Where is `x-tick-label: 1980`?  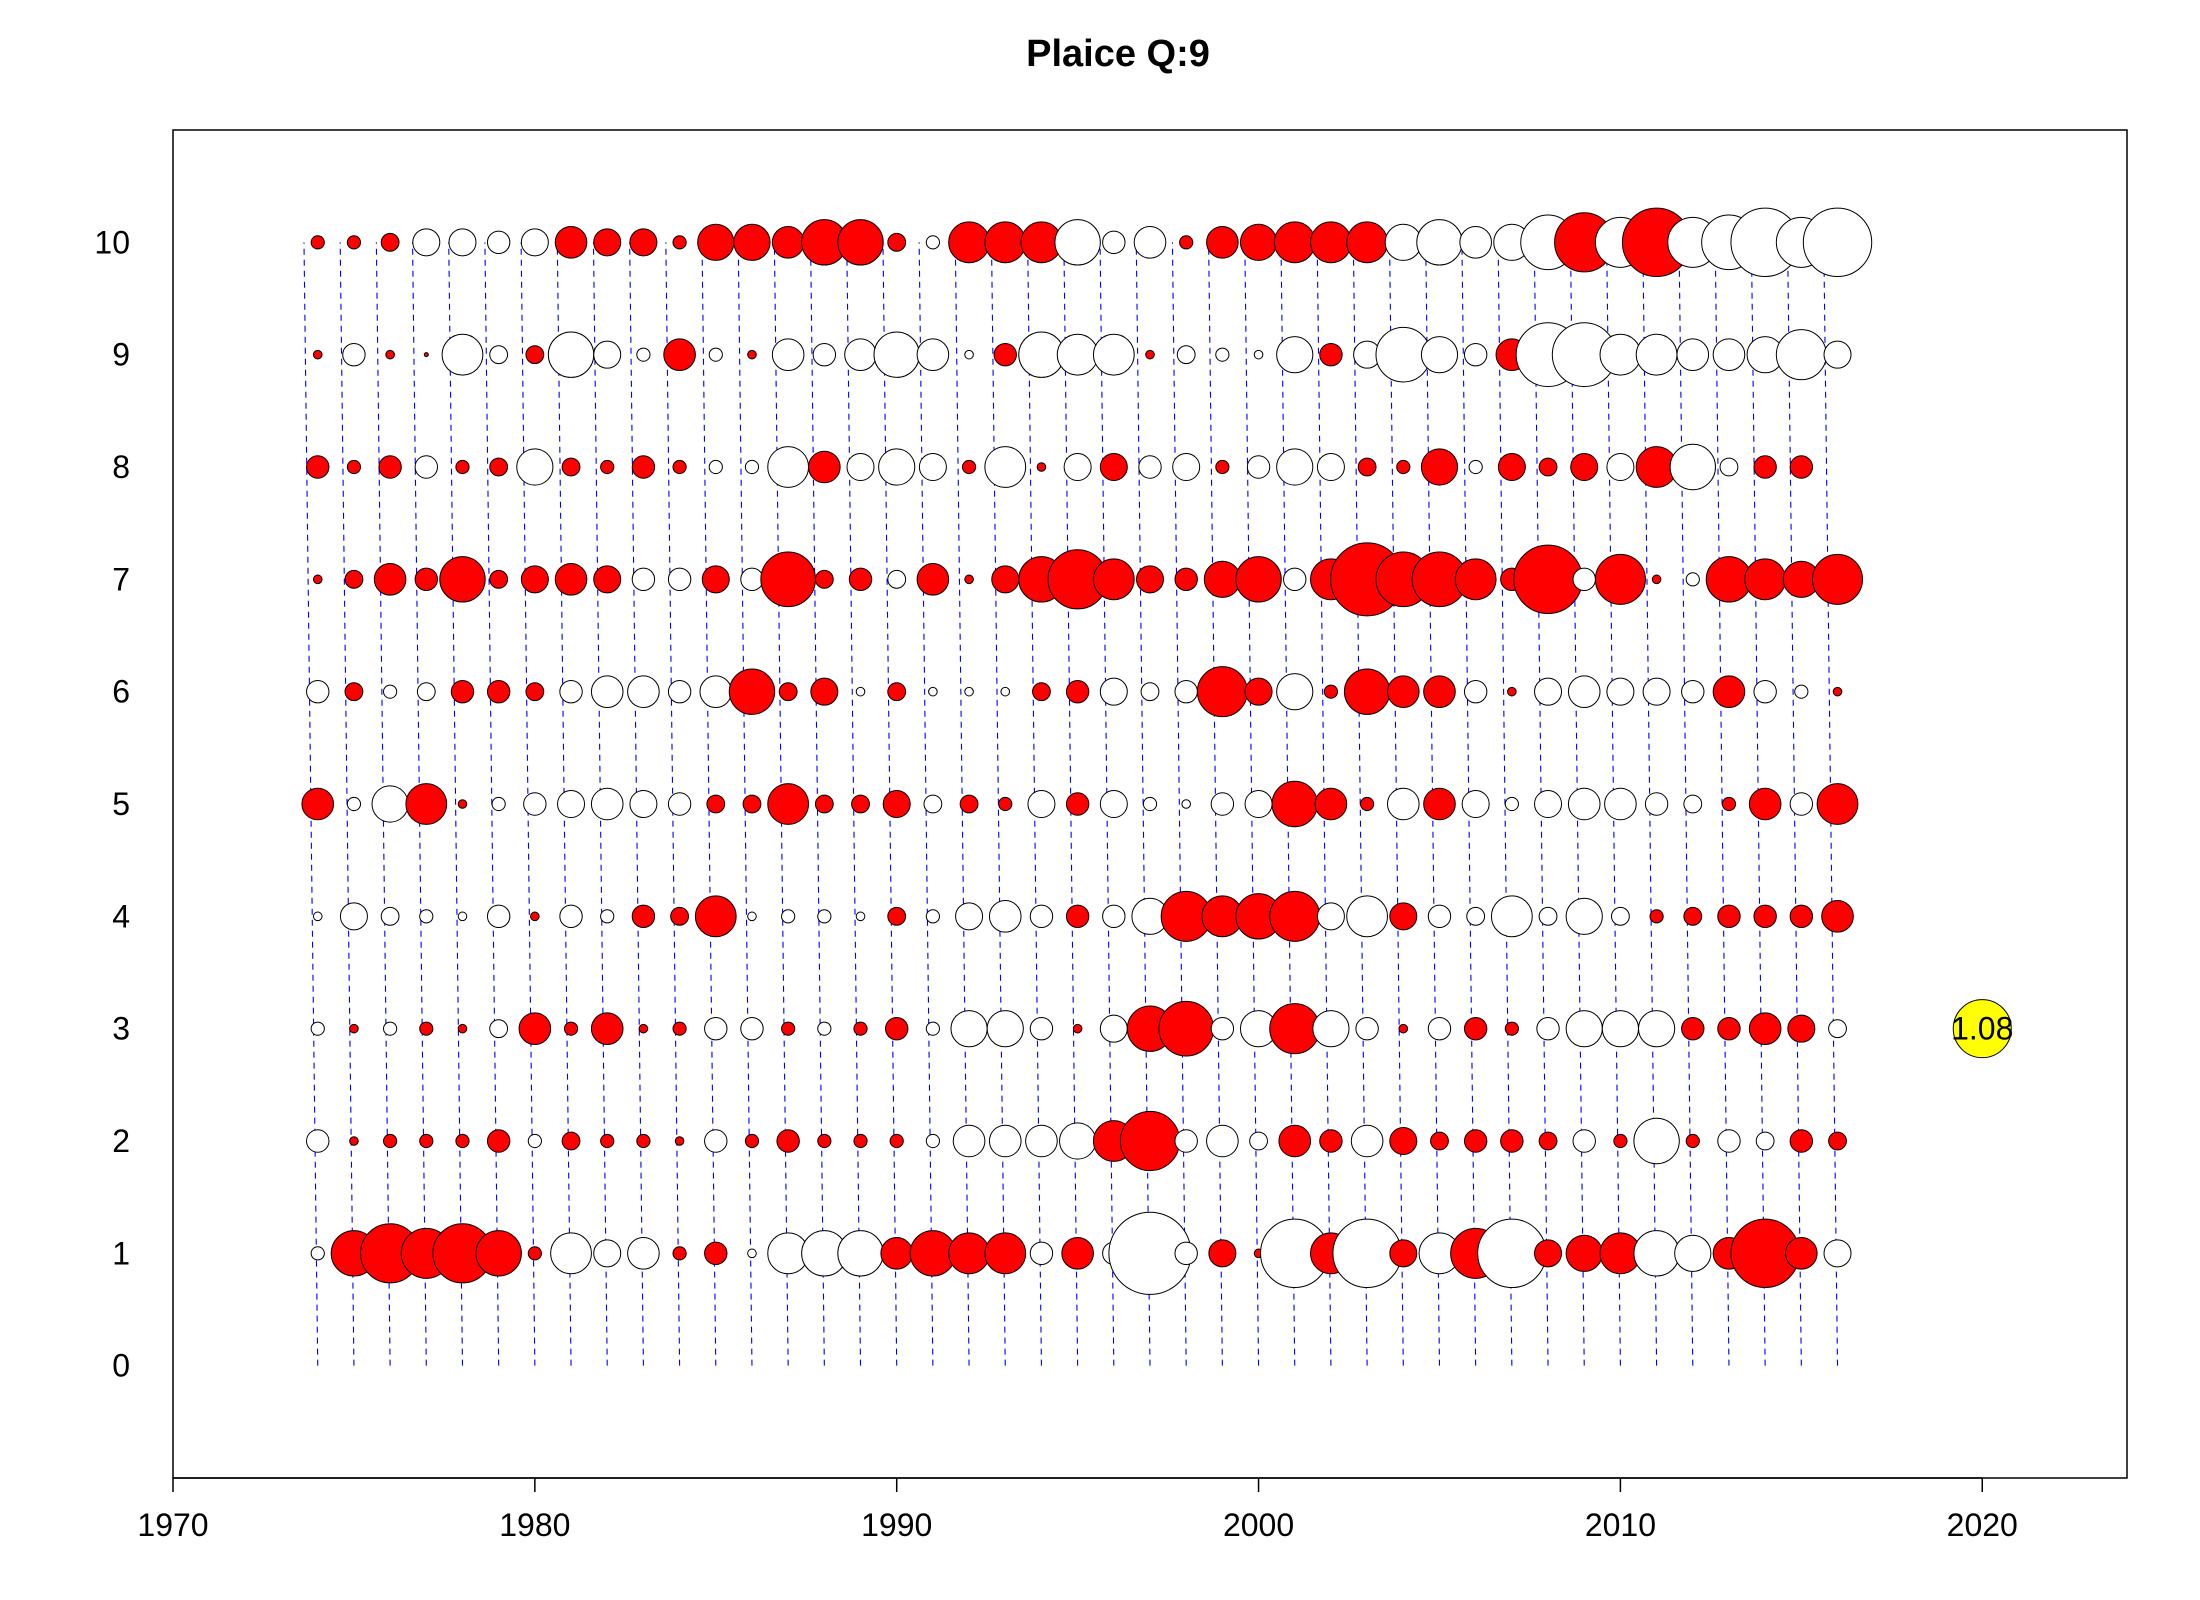 x-tick-label: 1980 is located at coordinates (534, 1525).